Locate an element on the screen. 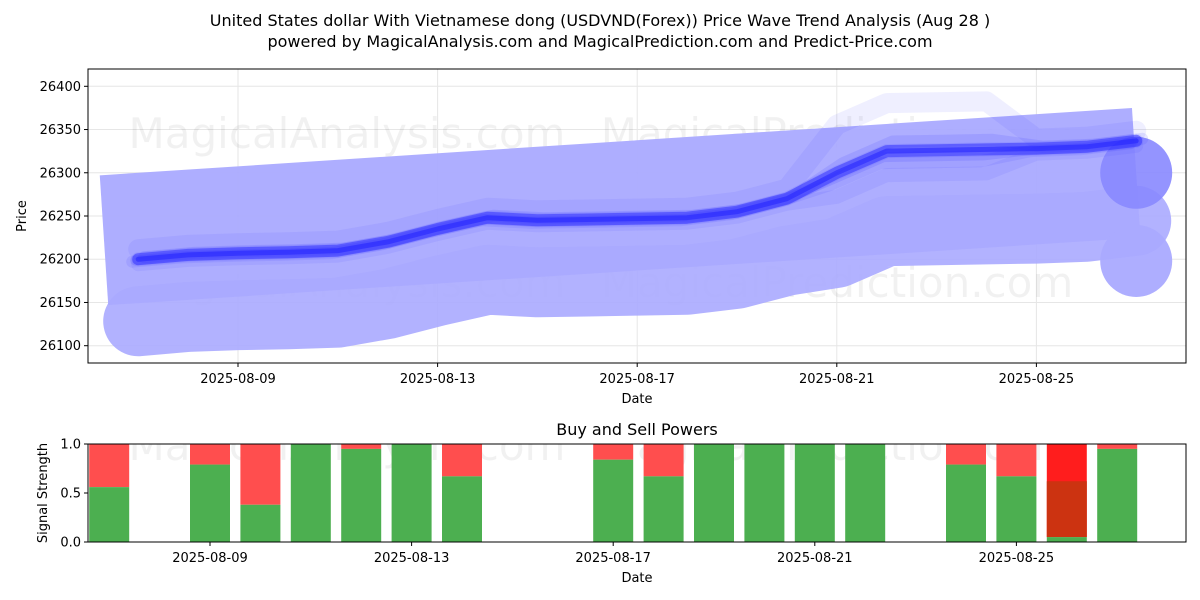 The width and height of the screenshot is (1200, 600). y-tick-label: 26250 is located at coordinates (60, 217).